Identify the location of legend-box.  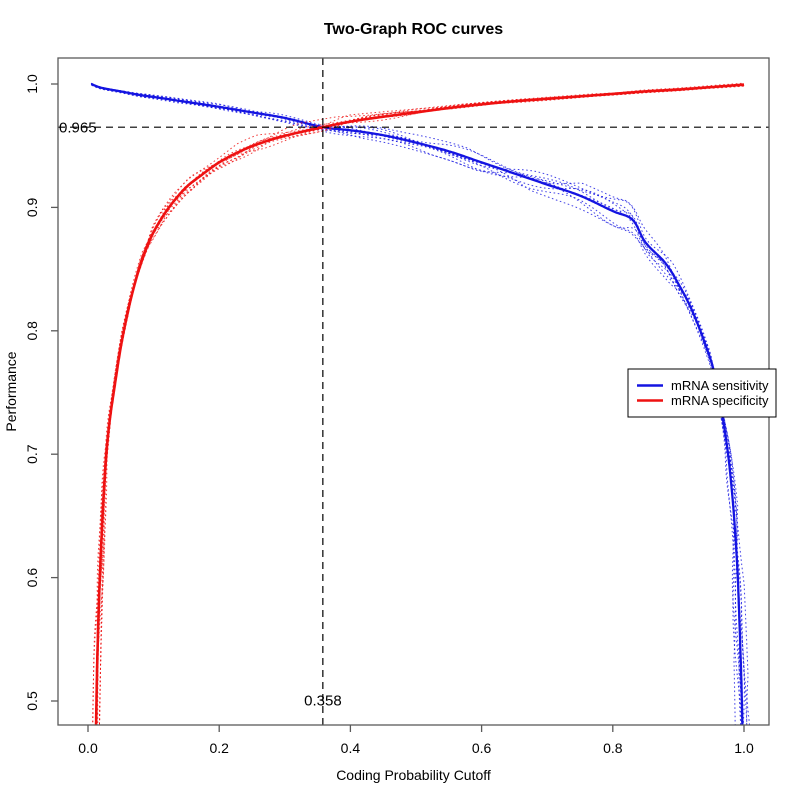
(702, 393).